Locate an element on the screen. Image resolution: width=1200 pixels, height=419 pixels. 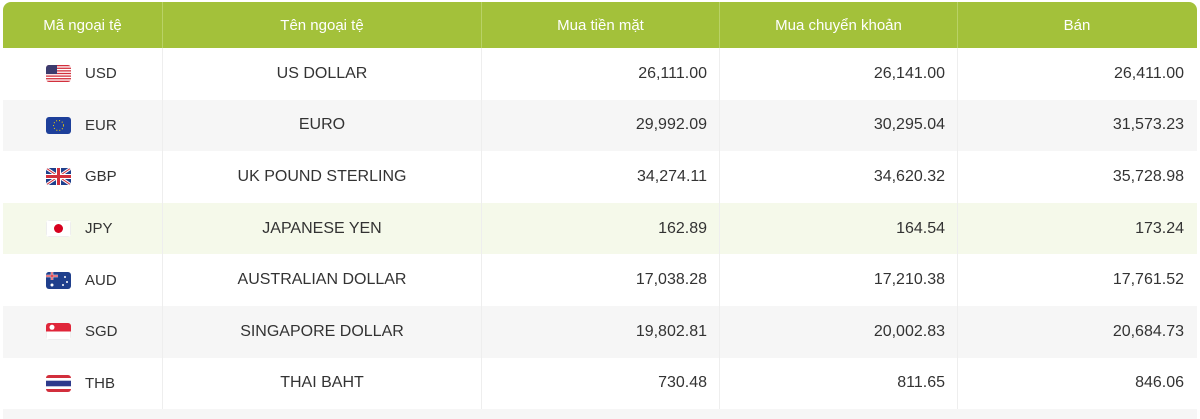
currency-name: THAI BAHT is located at coordinates (322, 383).